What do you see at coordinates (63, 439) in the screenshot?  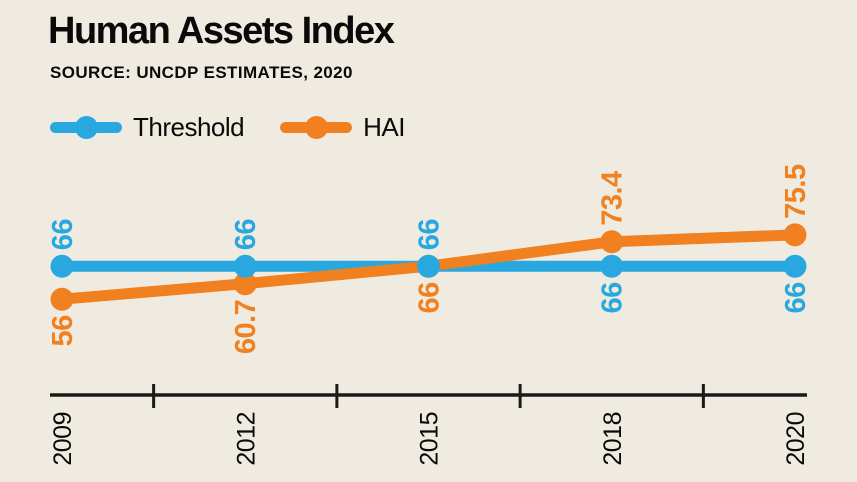 I see `x-axis-year-label: 2009` at bounding box center [63, 439].